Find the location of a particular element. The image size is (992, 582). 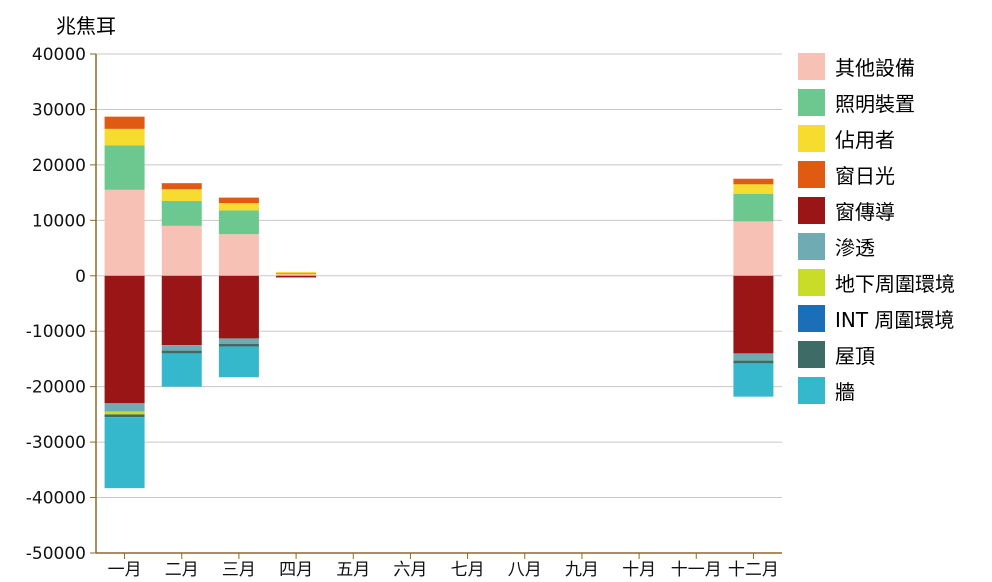

y-tick-label: -20000 is located at coordinates (56, 388).